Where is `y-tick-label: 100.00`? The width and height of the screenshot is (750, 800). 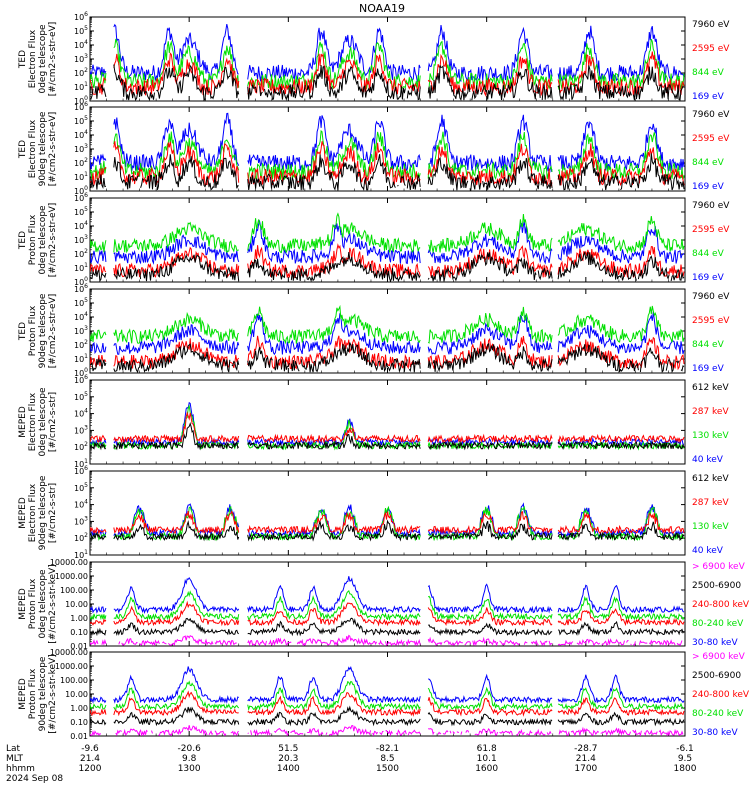
y-tick-label: 100.00 is located at coordinates (74, 590).